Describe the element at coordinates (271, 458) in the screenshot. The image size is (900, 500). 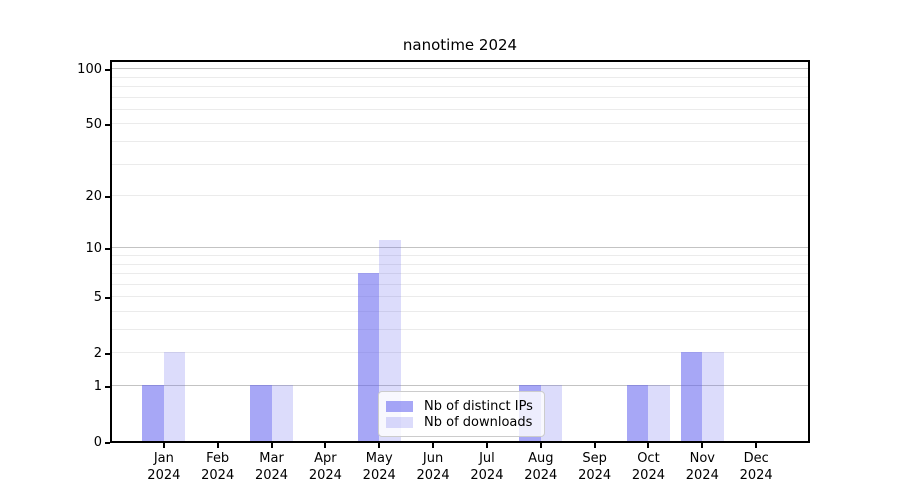
I see `x-tick-month: Mar` at that location.